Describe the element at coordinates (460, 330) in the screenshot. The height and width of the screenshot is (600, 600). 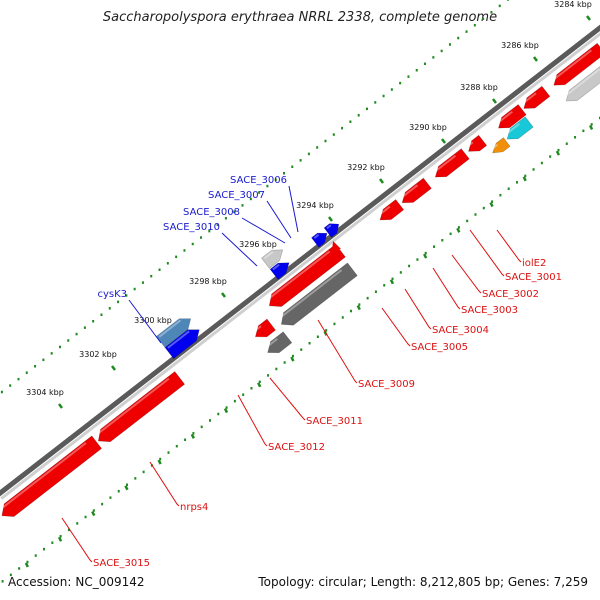
I see `gene-label-SACE_3004: SACE_3004` at that location.